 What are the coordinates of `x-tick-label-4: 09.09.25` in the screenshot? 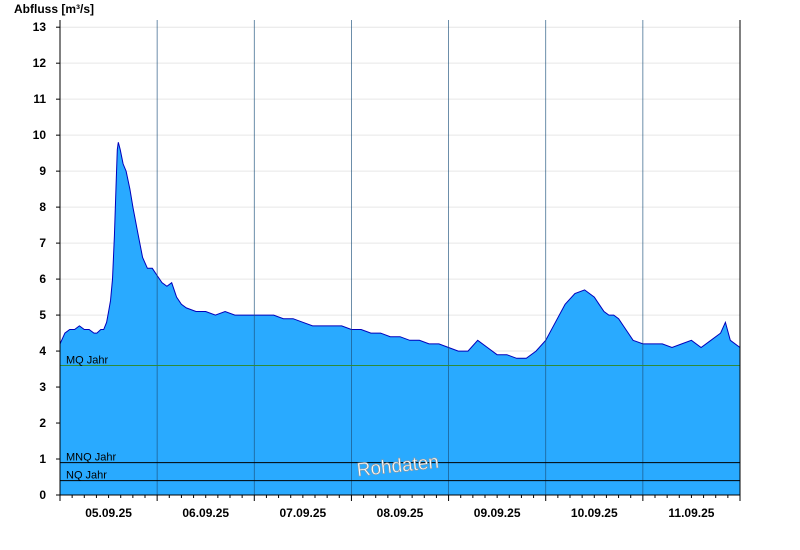 It's located at (497, 513).